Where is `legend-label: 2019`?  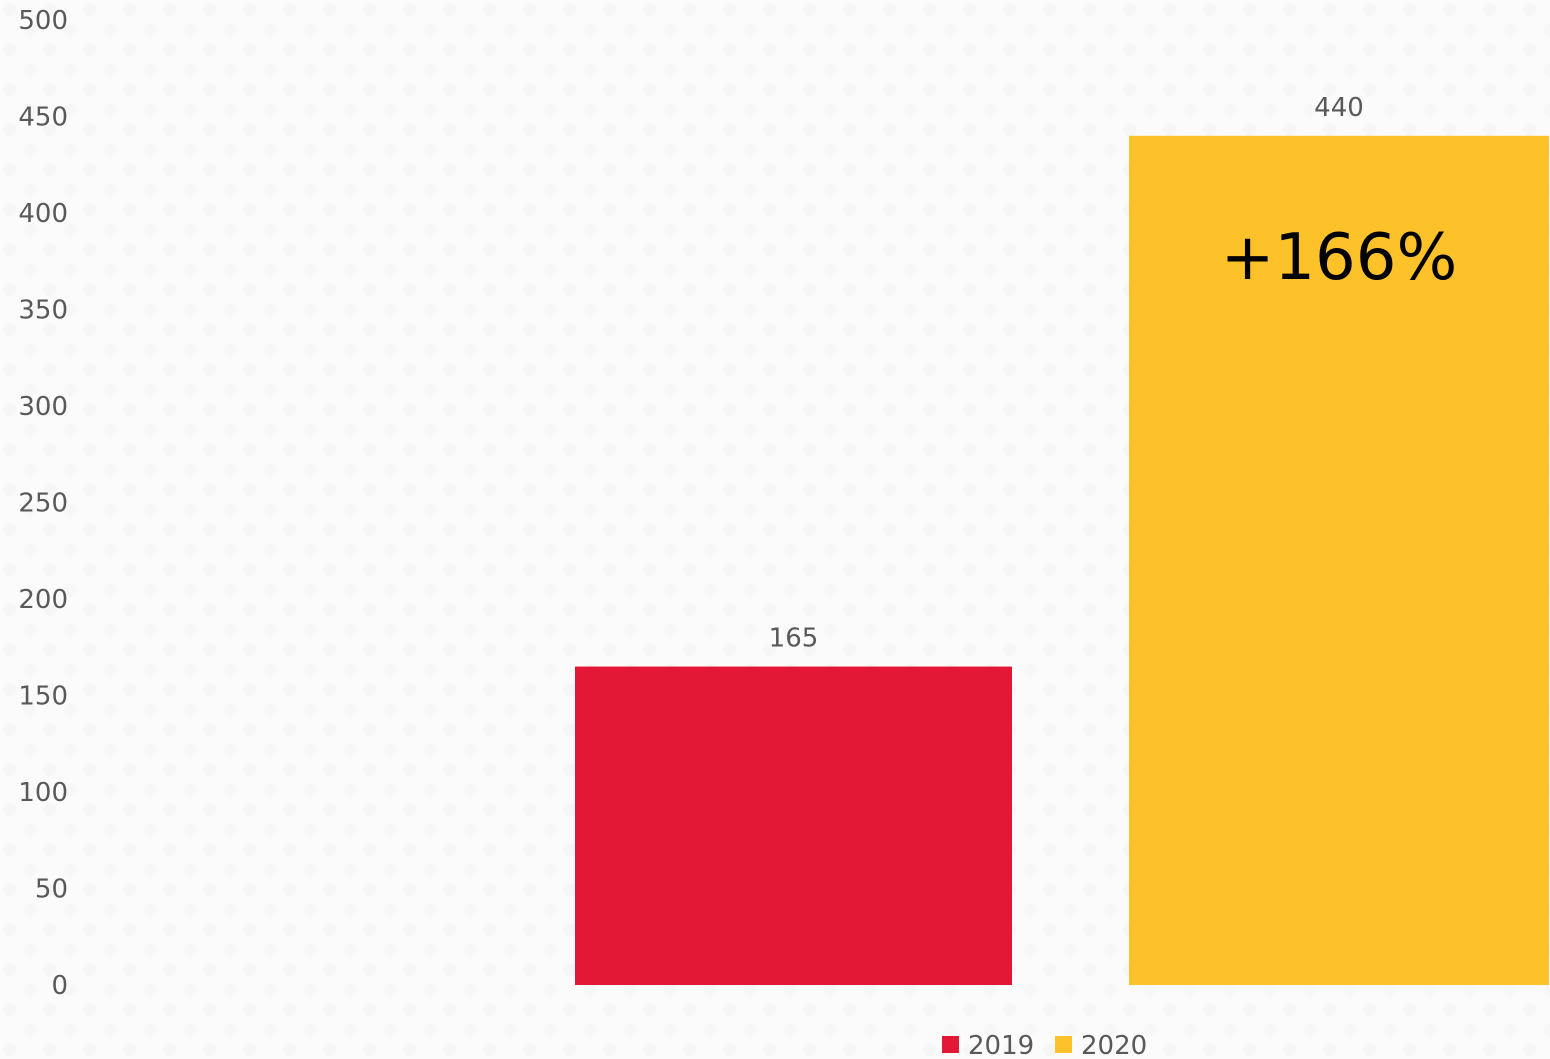 legend-label: 2019 is located at coordinates (1001, 1045).